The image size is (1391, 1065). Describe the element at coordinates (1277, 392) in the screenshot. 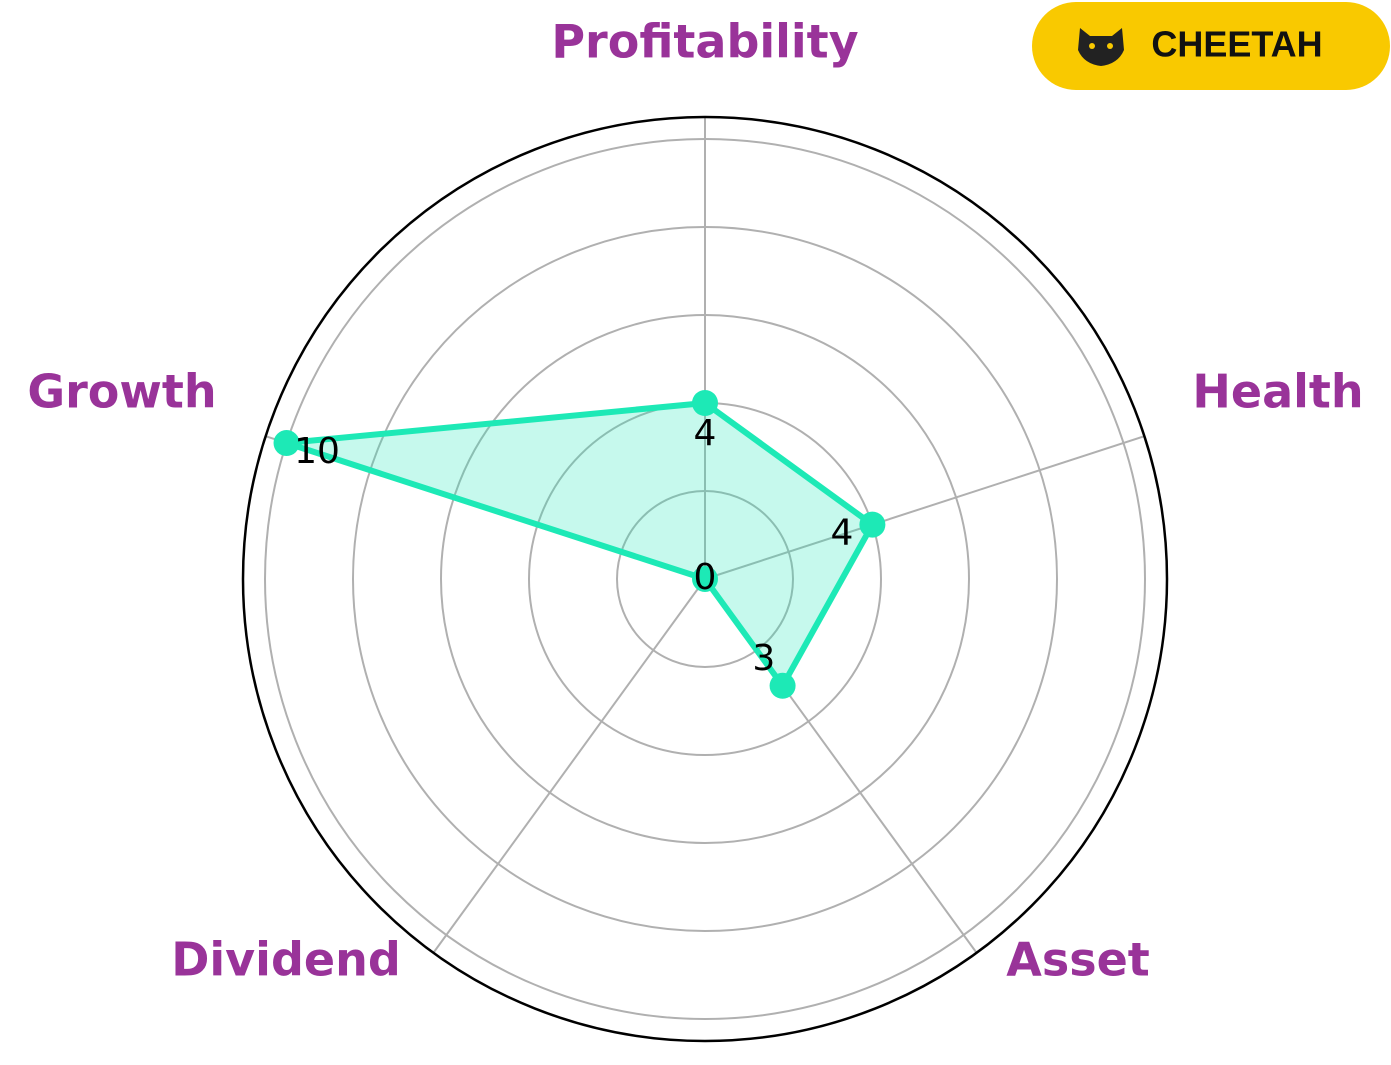

I see `category-label: Health` at that location.